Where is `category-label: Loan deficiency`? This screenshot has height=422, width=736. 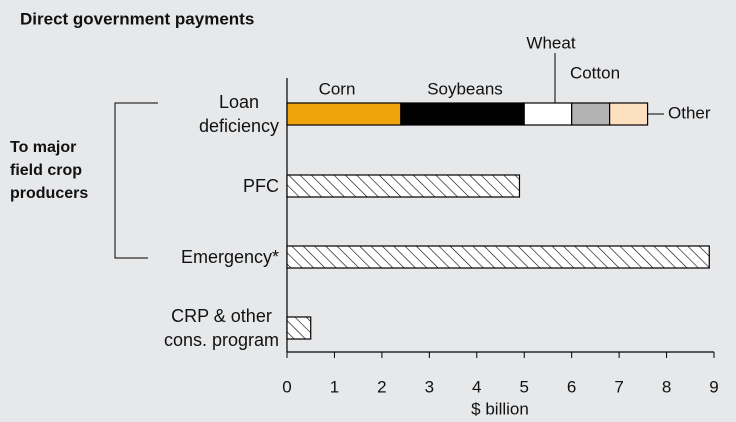
category-label: Loan deficiency is located at coordinates (238, 114).